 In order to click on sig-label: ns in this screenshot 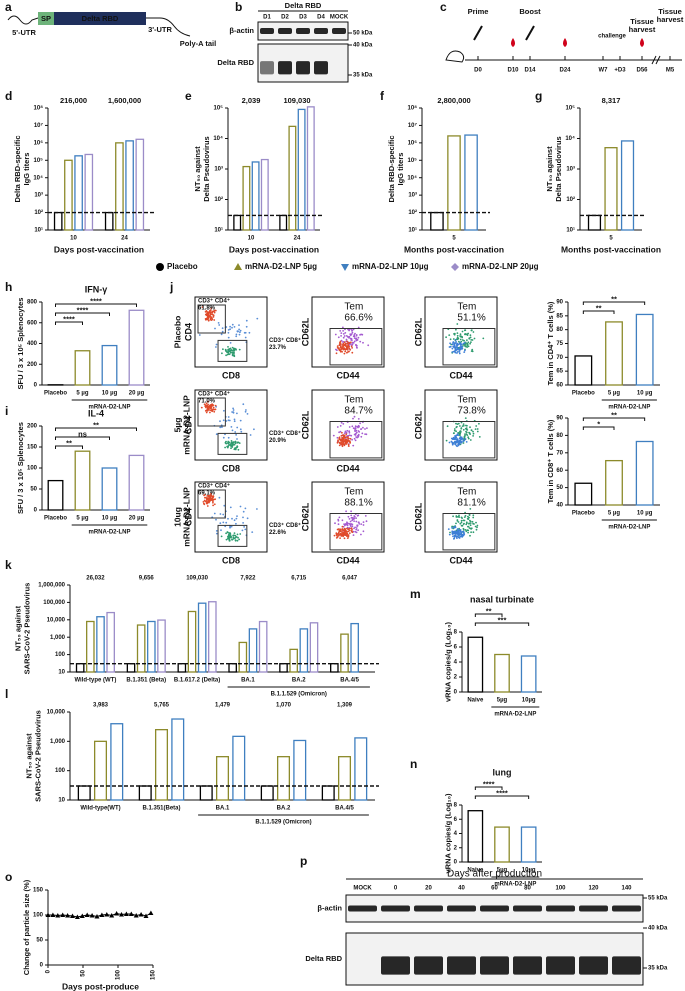, I will do `click(82, 433)`.